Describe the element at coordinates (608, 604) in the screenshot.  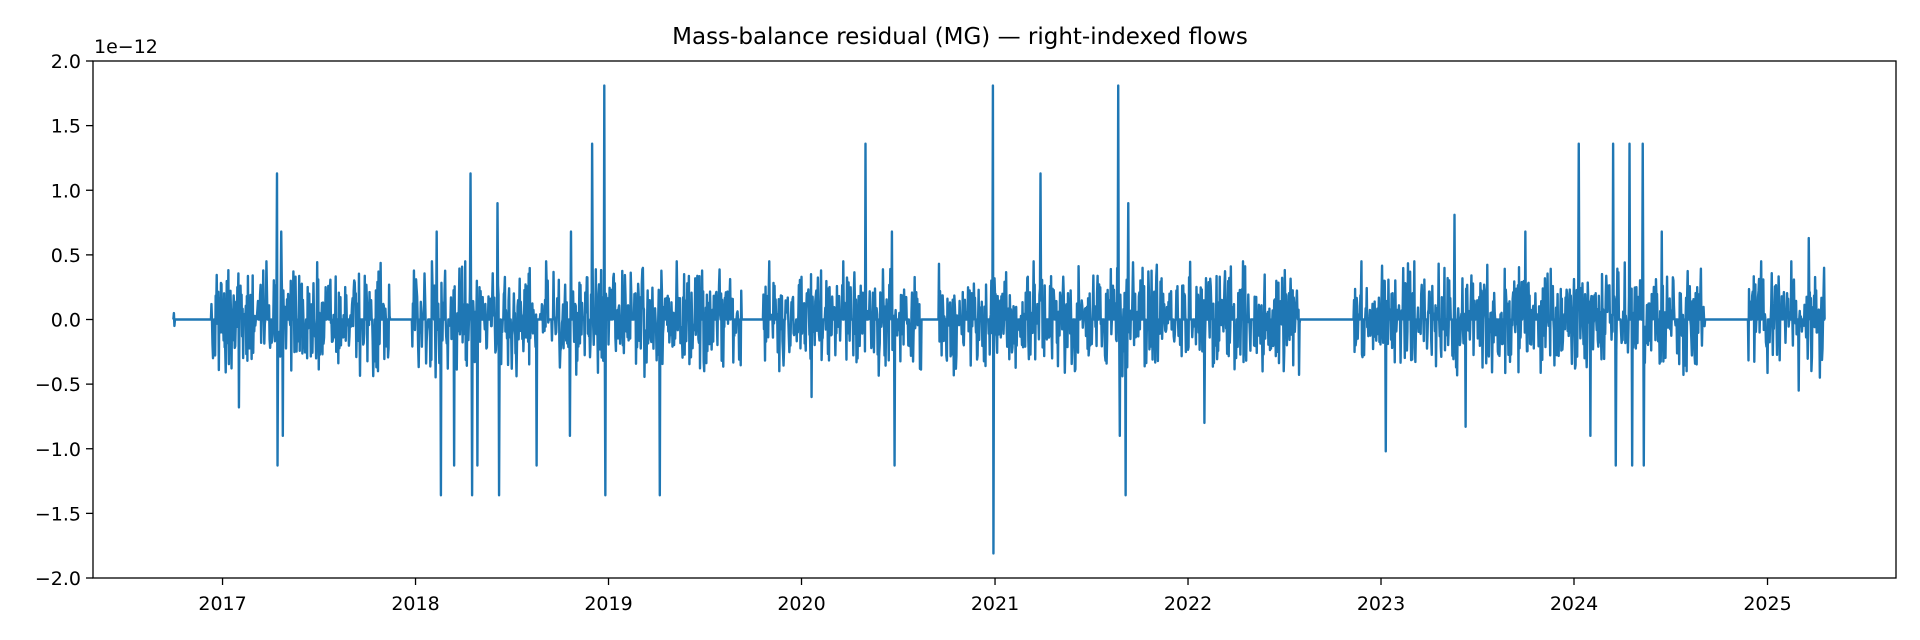
I see `x-tick-label: 2019` at that location.